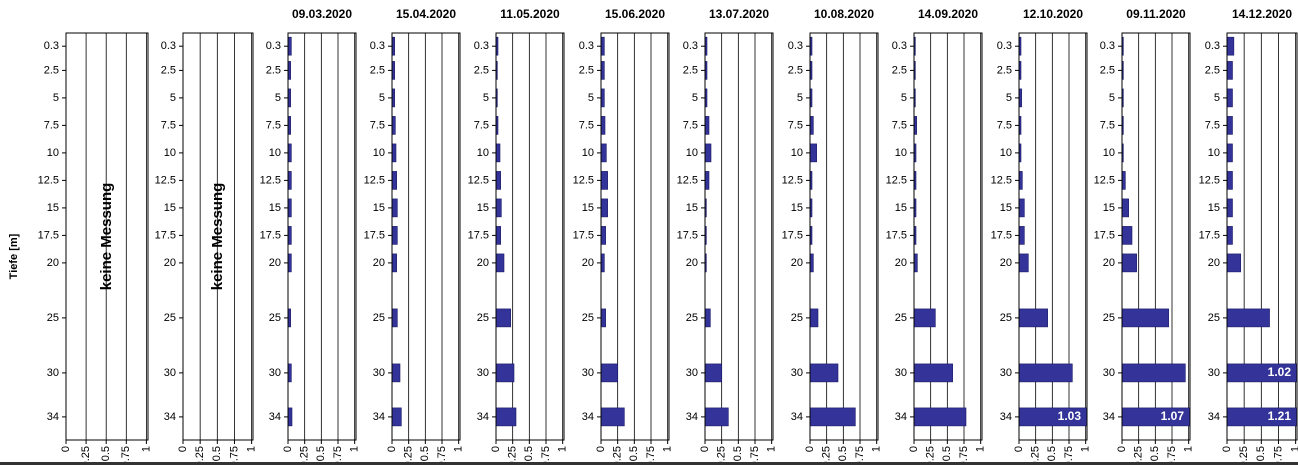  I want to click on panel-title: 13.07.2020, so click(739, 14).